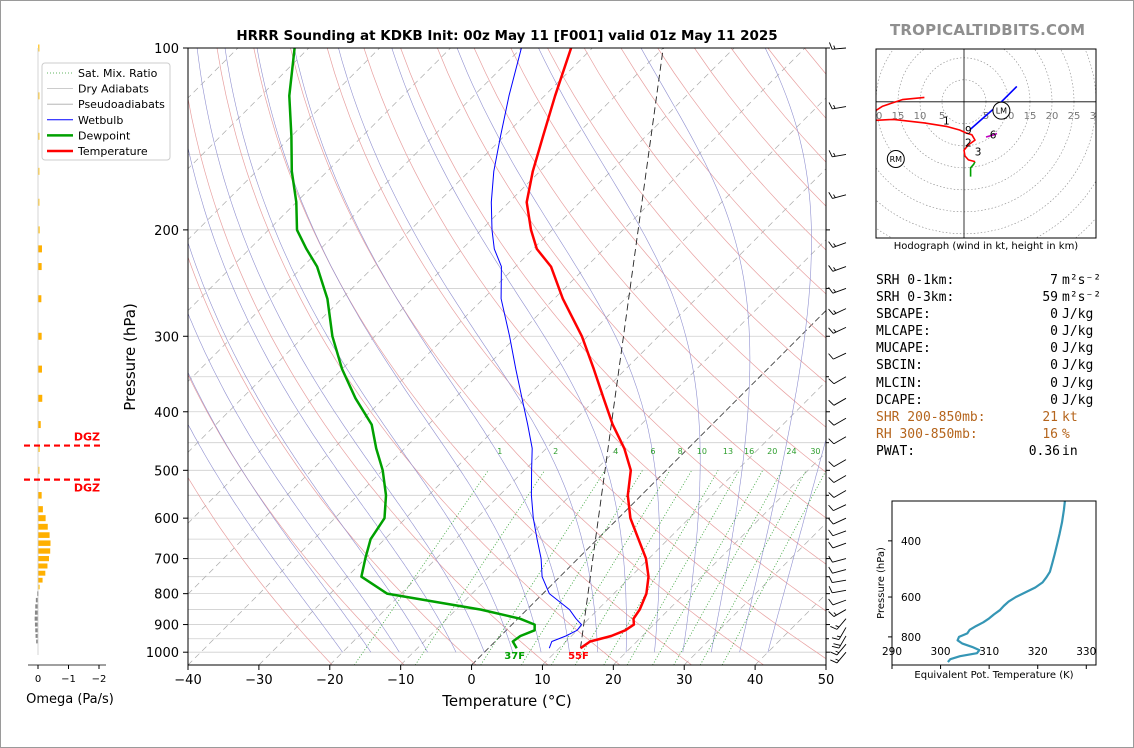  I want to click on hodograph-ring-label: 15, so click(898, 116).